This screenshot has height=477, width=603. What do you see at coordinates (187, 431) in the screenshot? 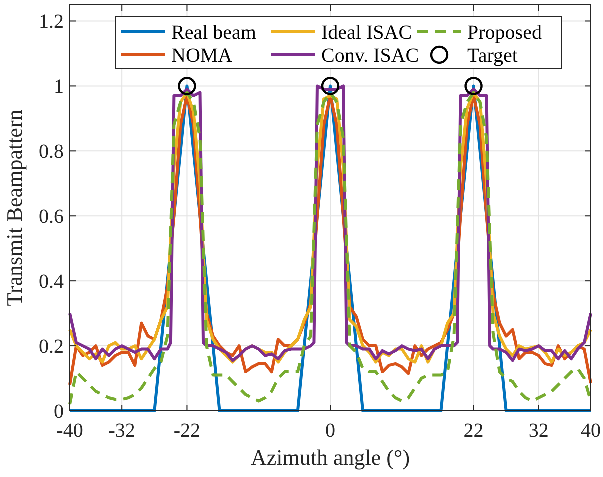
I see `x-tick-label: -22` at bounding box center [187, 431].